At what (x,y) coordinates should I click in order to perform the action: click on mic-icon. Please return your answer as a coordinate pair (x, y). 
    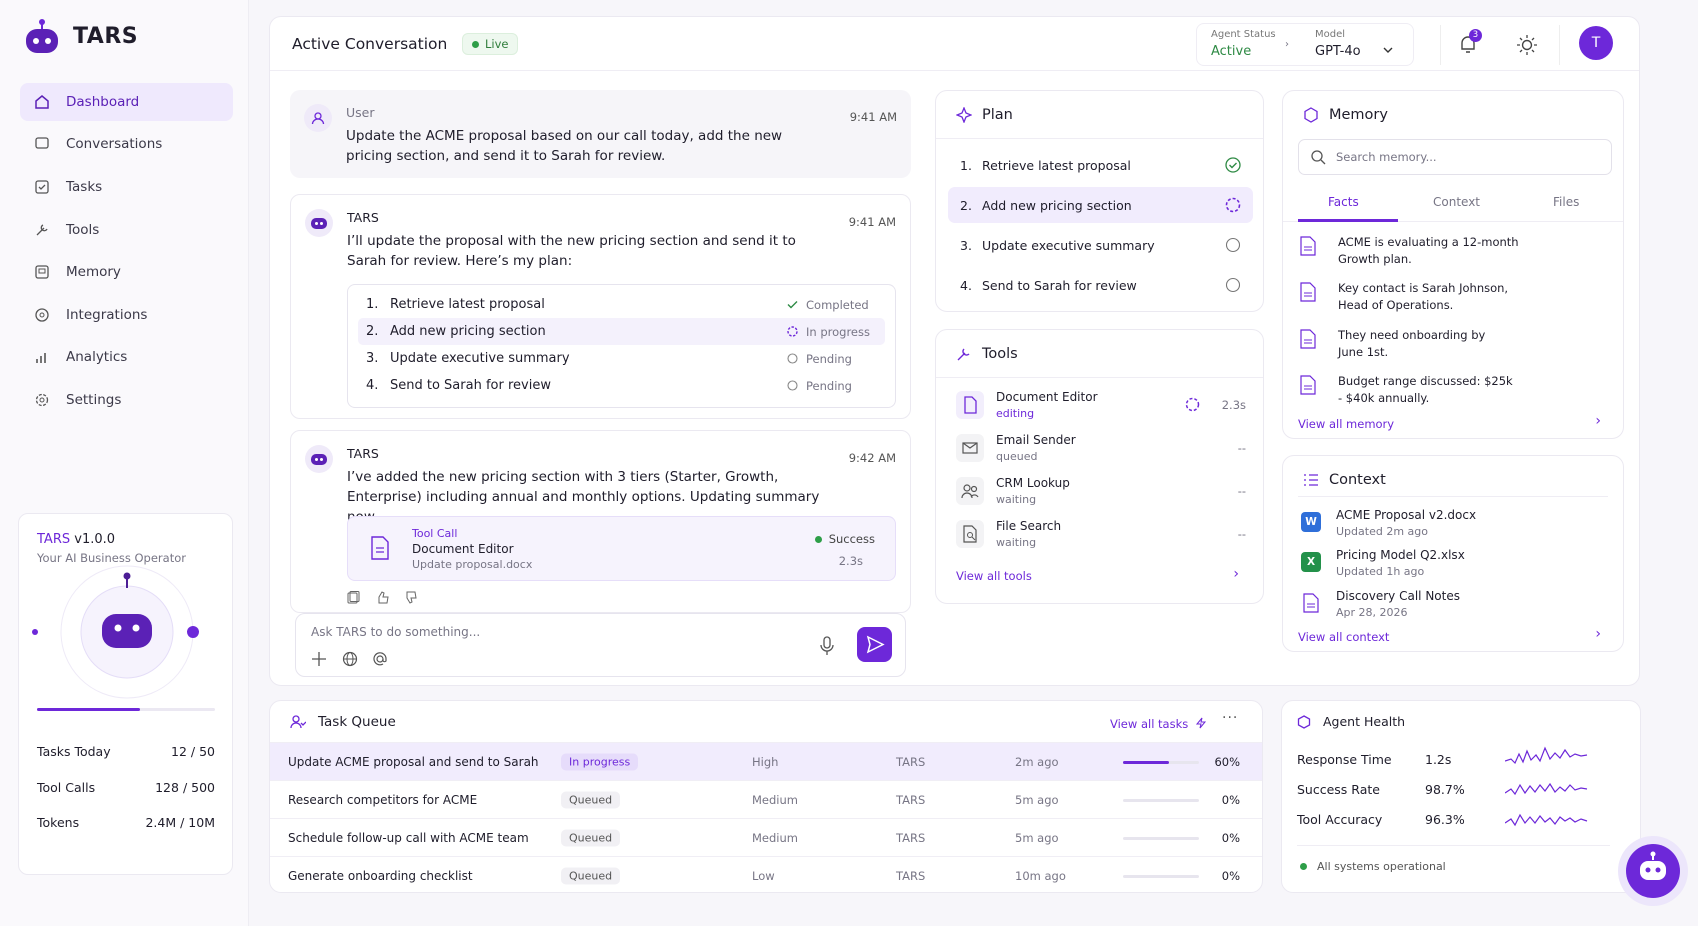
    Looking at the image, I should click on (827, 646).